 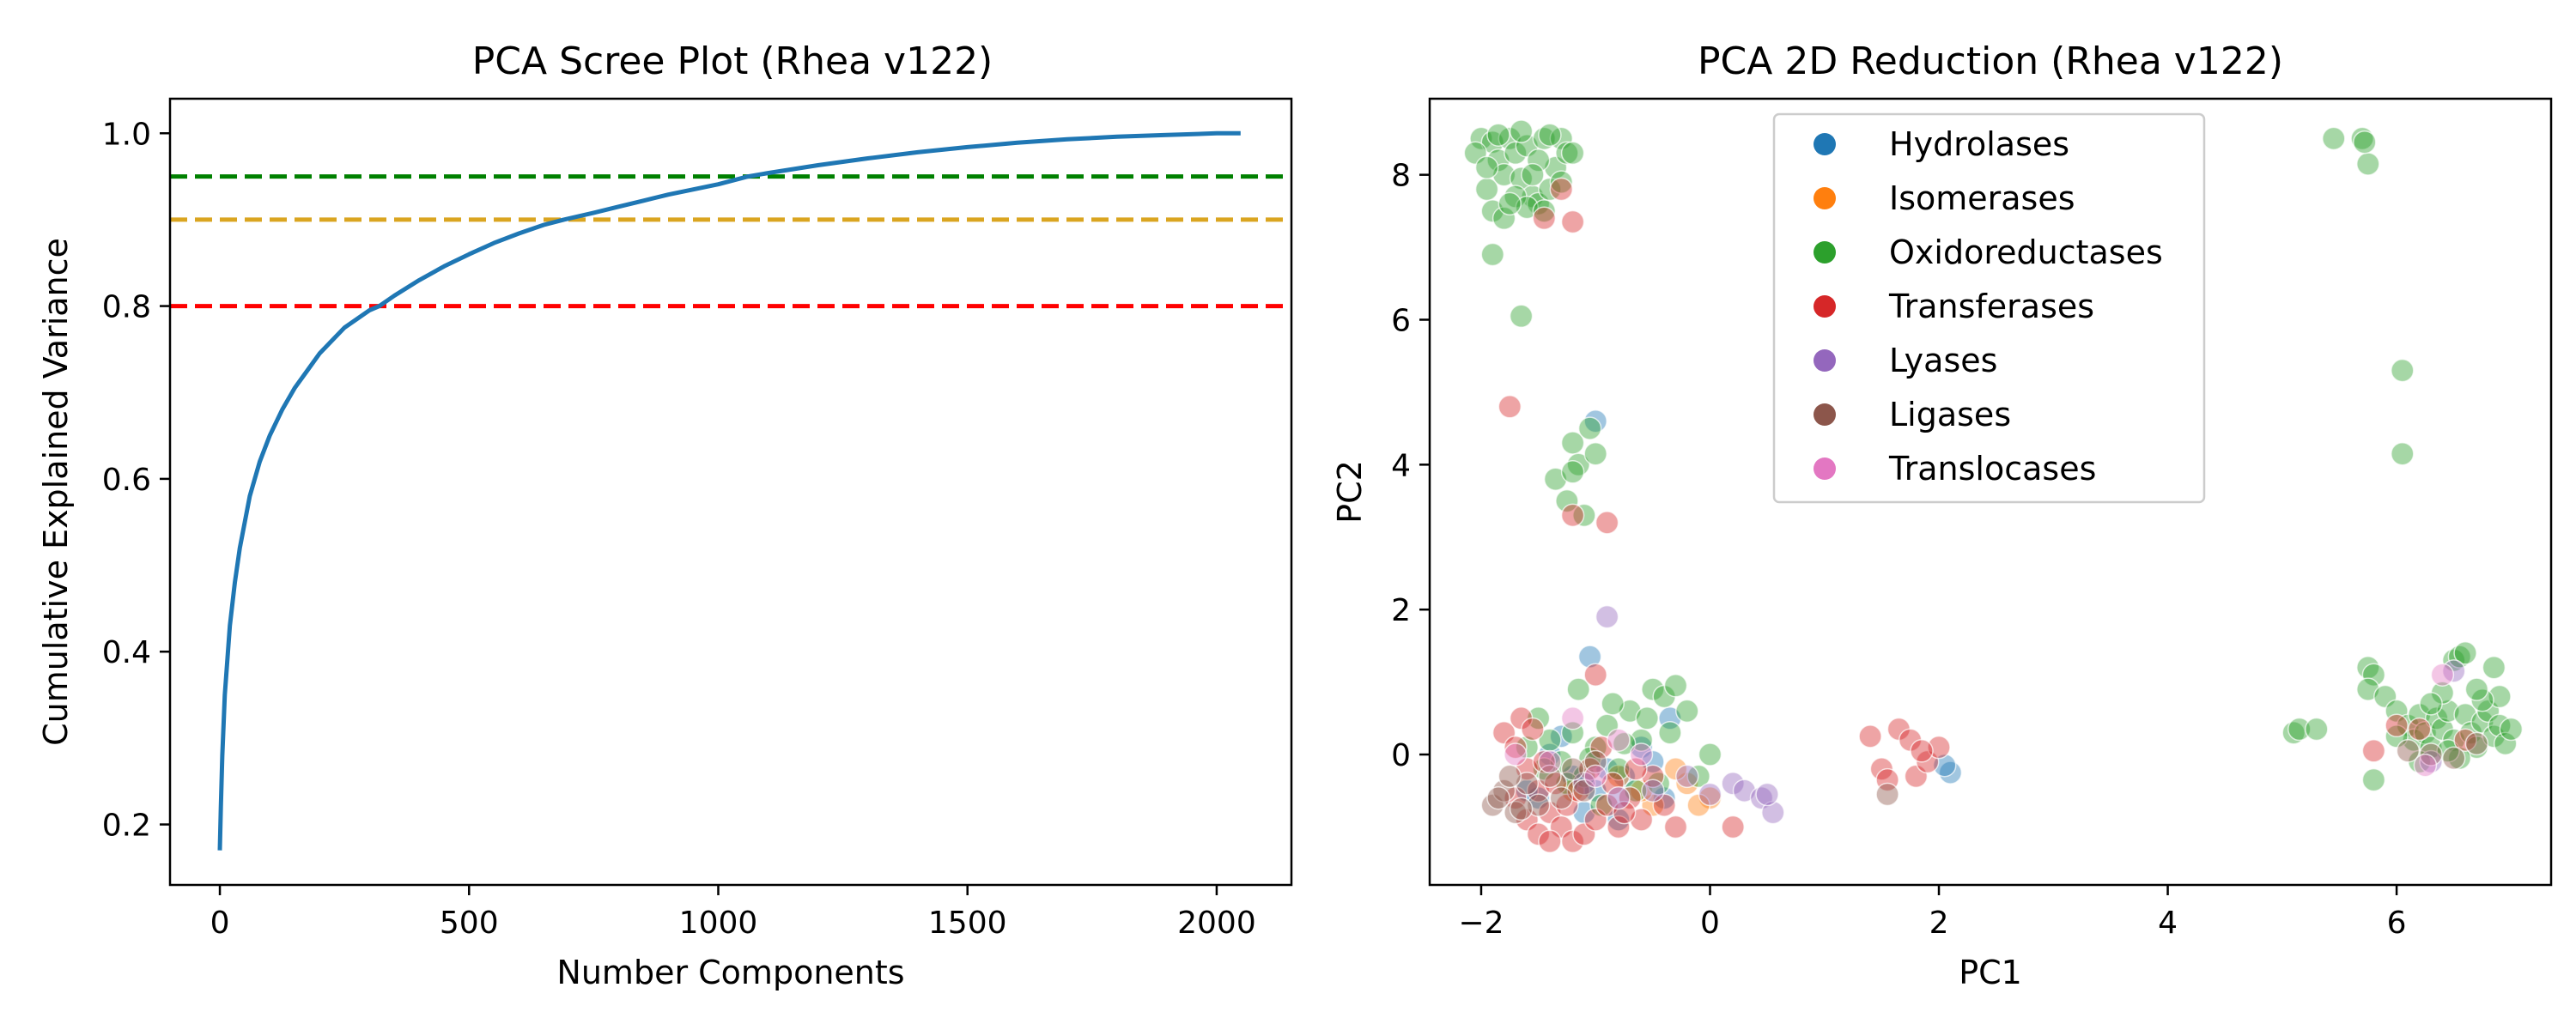 I want to click on scree-plot-ylabel: Cumulative Explained Variance, so click(x=56, y=492).